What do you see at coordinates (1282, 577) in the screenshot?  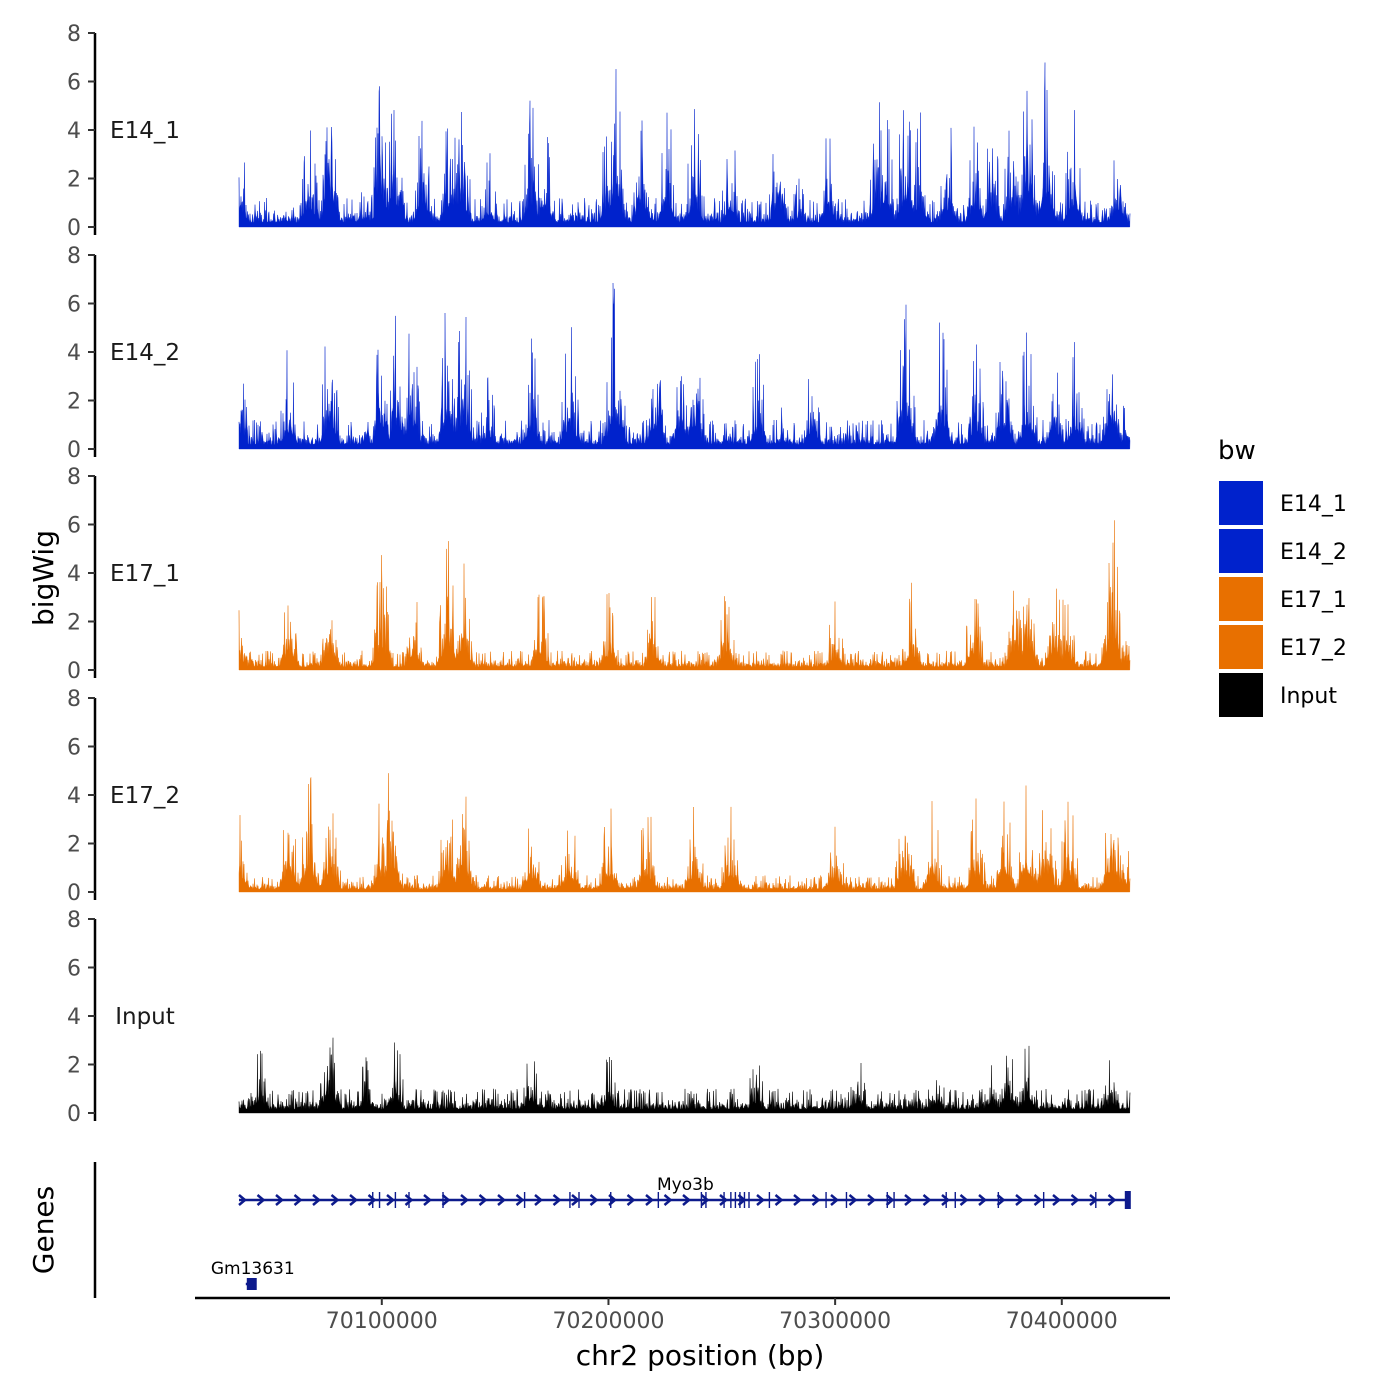 I see `legend: bw E14_1 E14_2 E17_1 E17_2 Input` at bounding box center [1282, 577].